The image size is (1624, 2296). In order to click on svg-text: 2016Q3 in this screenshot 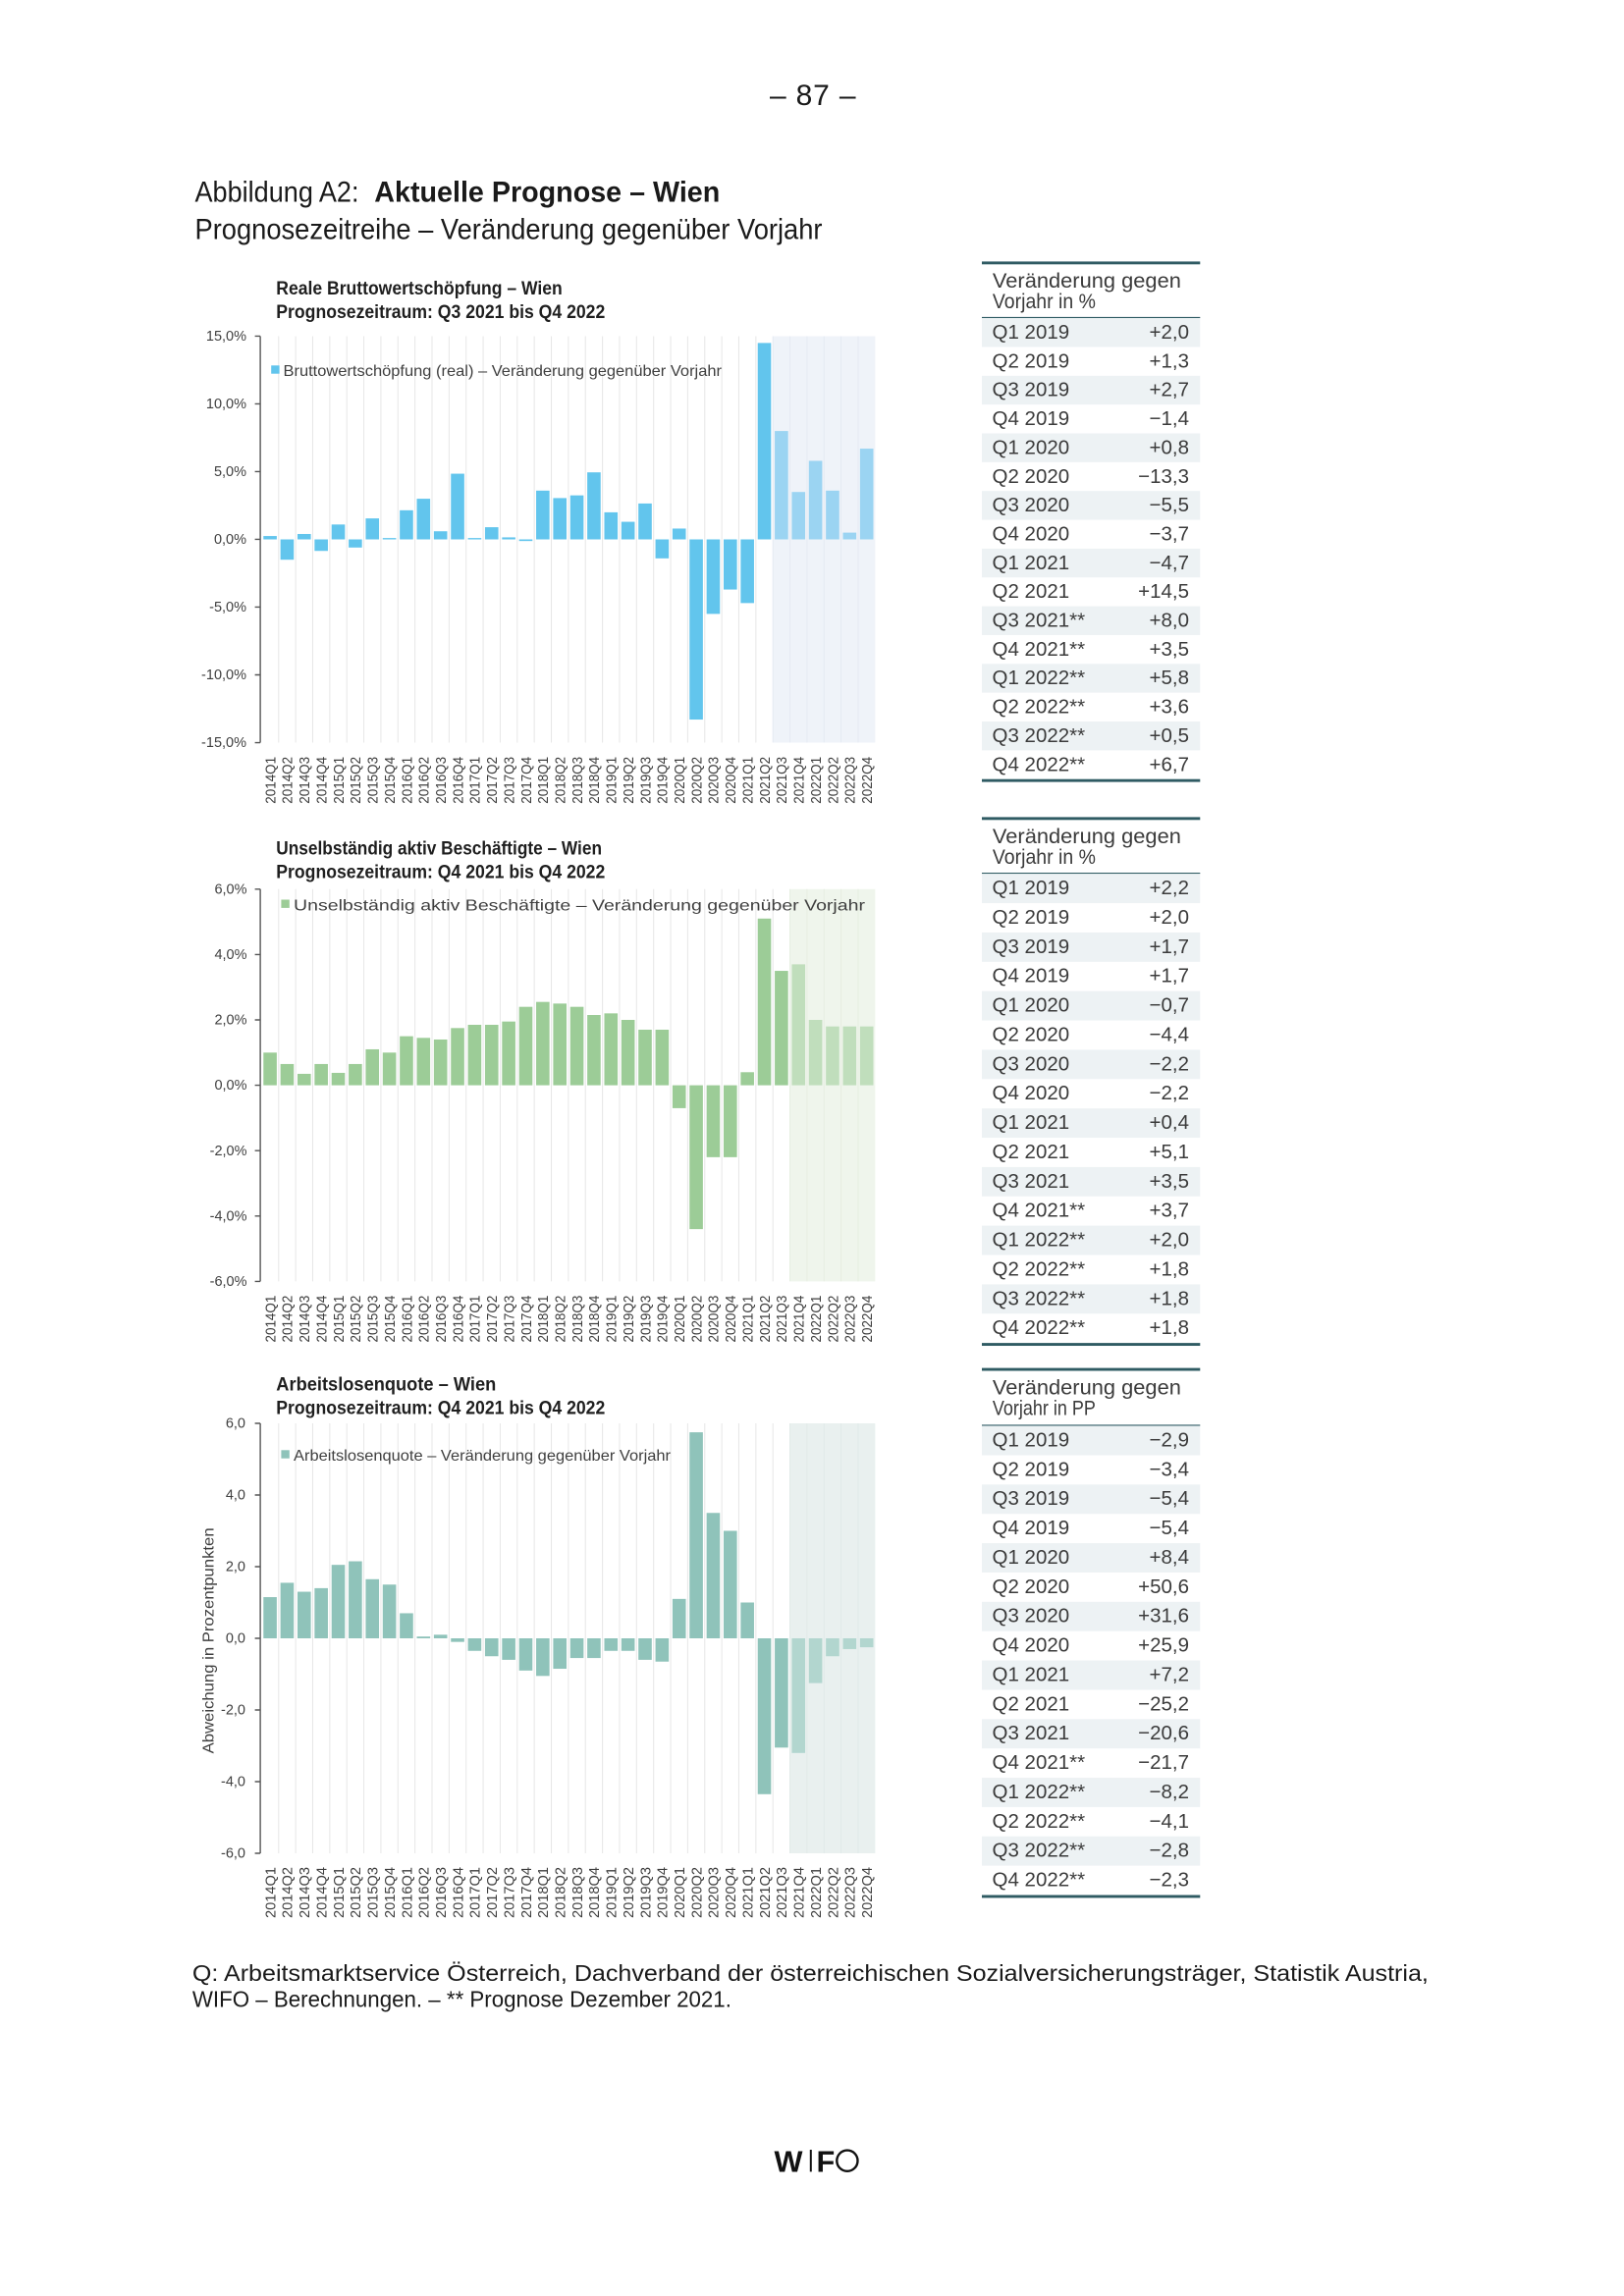, I will do `click(442, 780)`.